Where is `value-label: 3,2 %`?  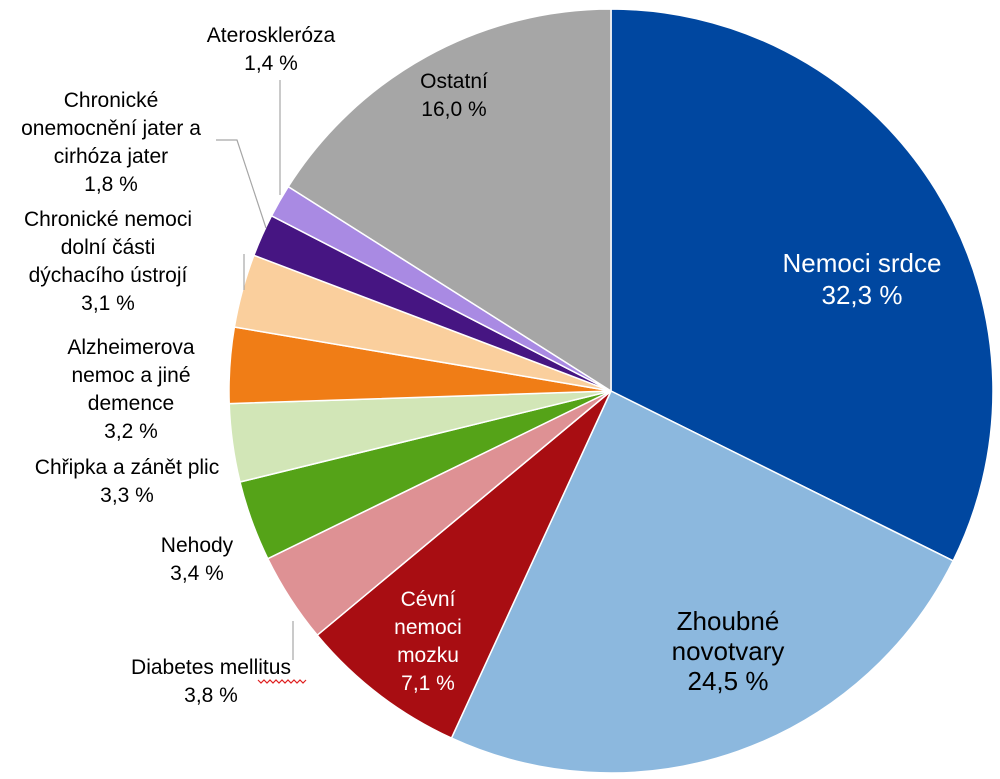
value-label: 3,2 % is located at coordinates (131, 431).